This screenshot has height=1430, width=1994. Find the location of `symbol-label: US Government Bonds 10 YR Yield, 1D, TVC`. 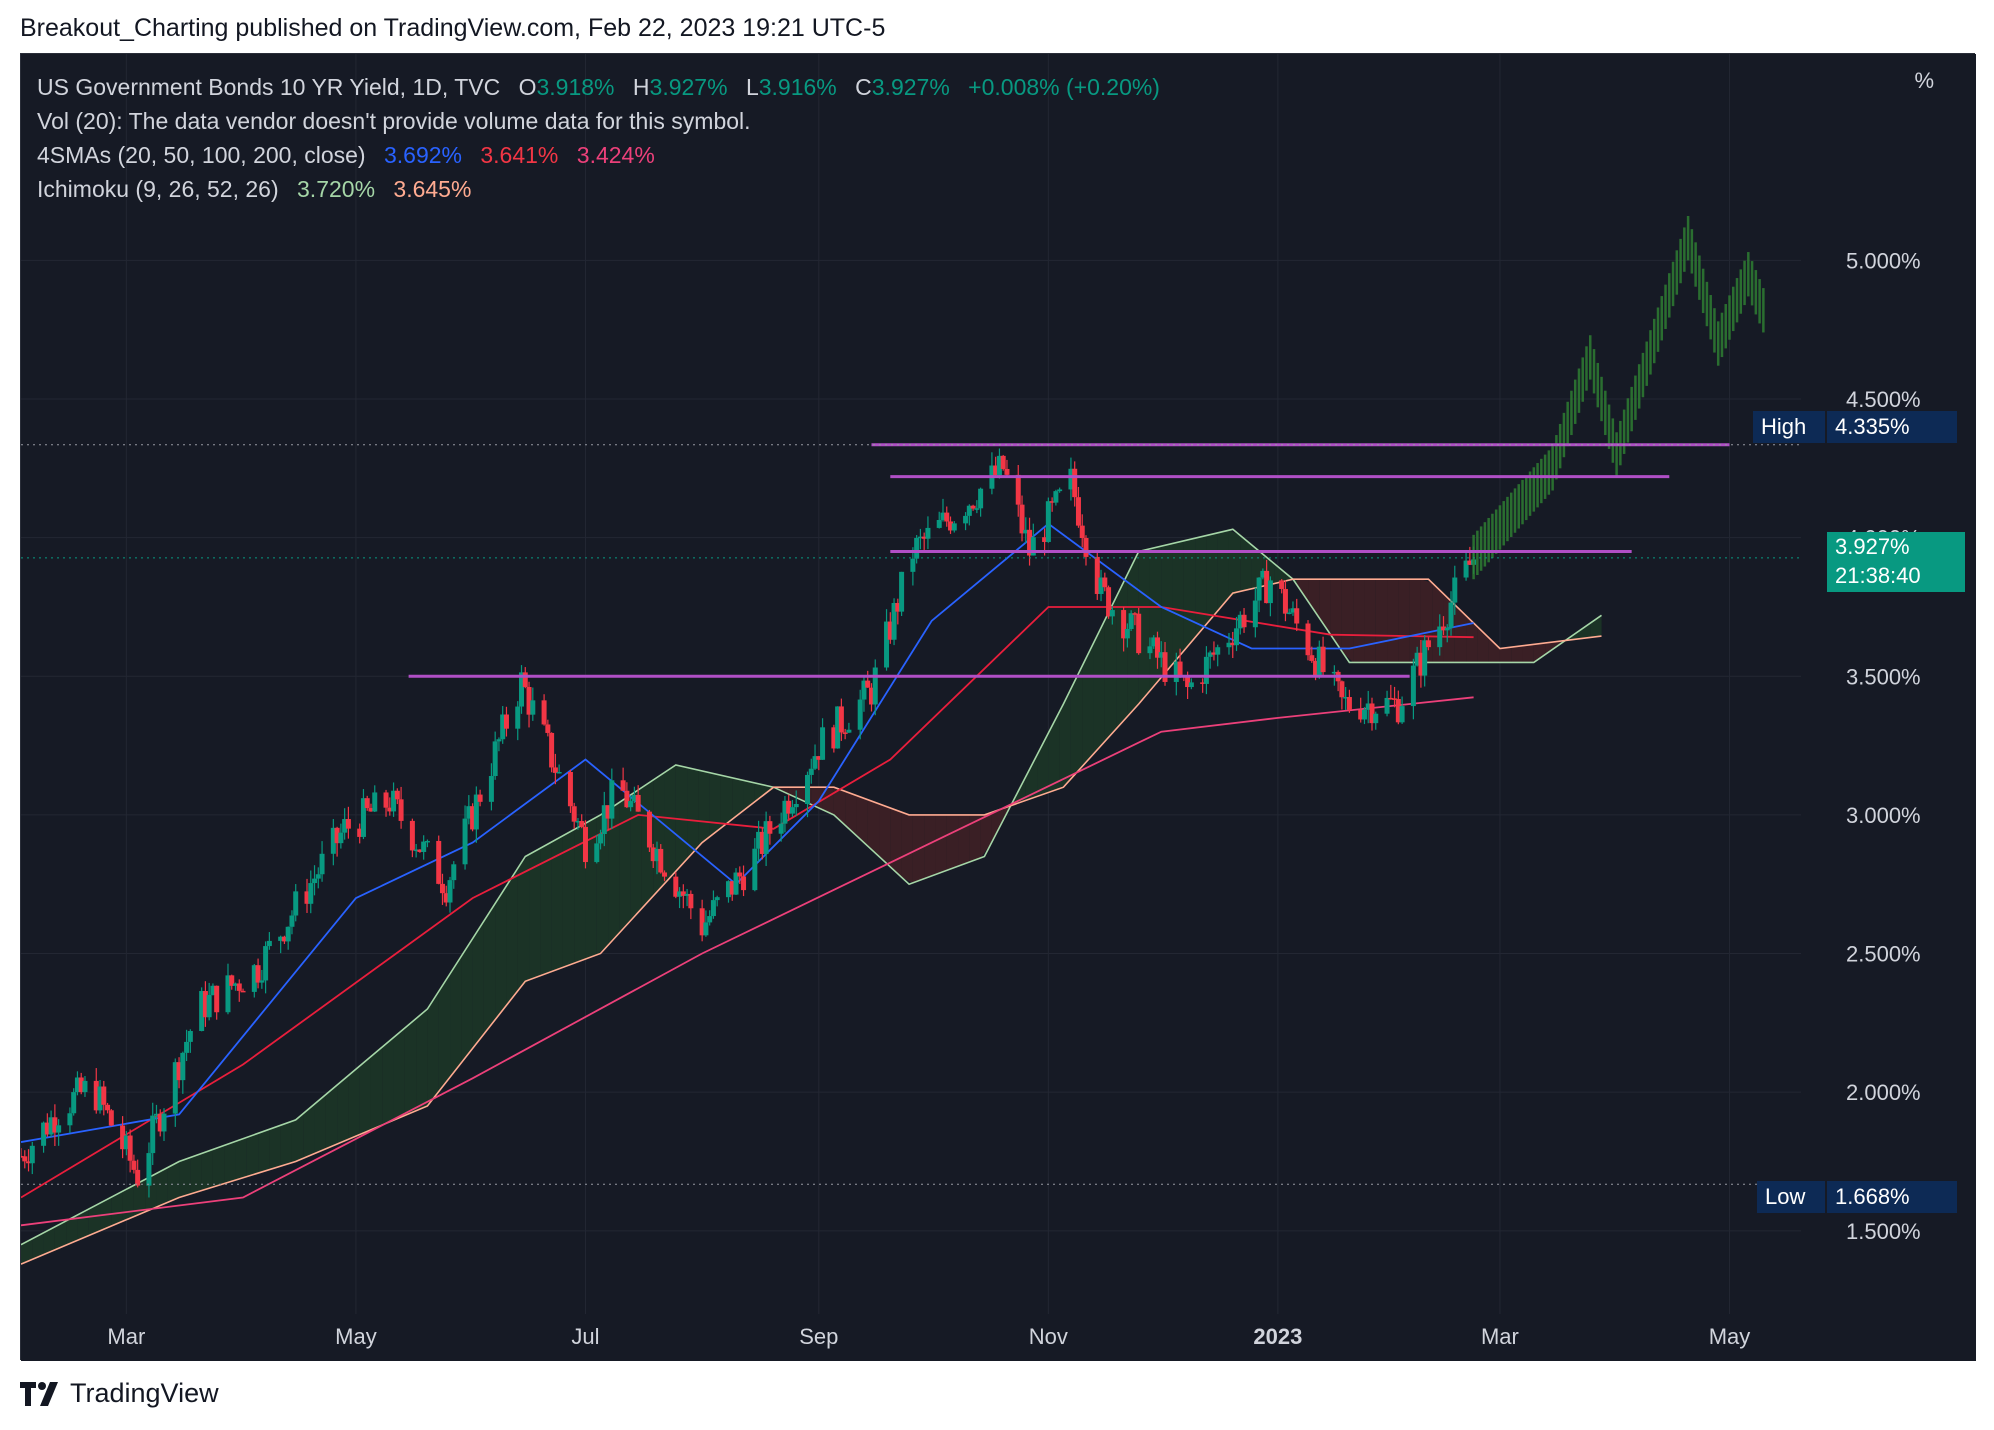

symbol-label: US Government Bonds 10 YR Yield, 1D, TVC is located at coordinates (269, 87).